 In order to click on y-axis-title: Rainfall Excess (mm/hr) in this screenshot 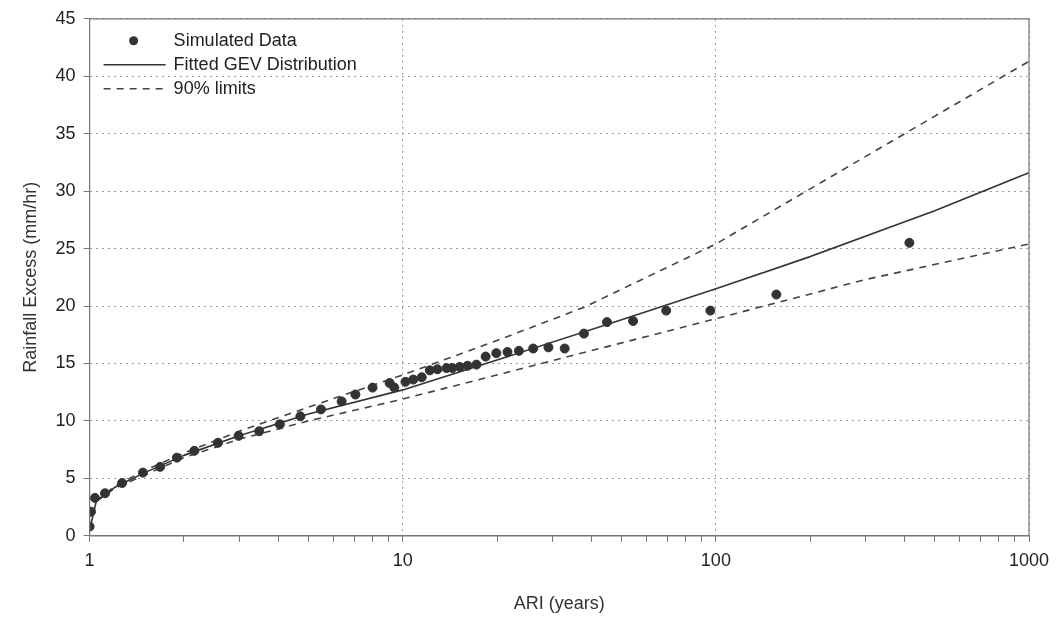, I will do `click(29, 277)`.